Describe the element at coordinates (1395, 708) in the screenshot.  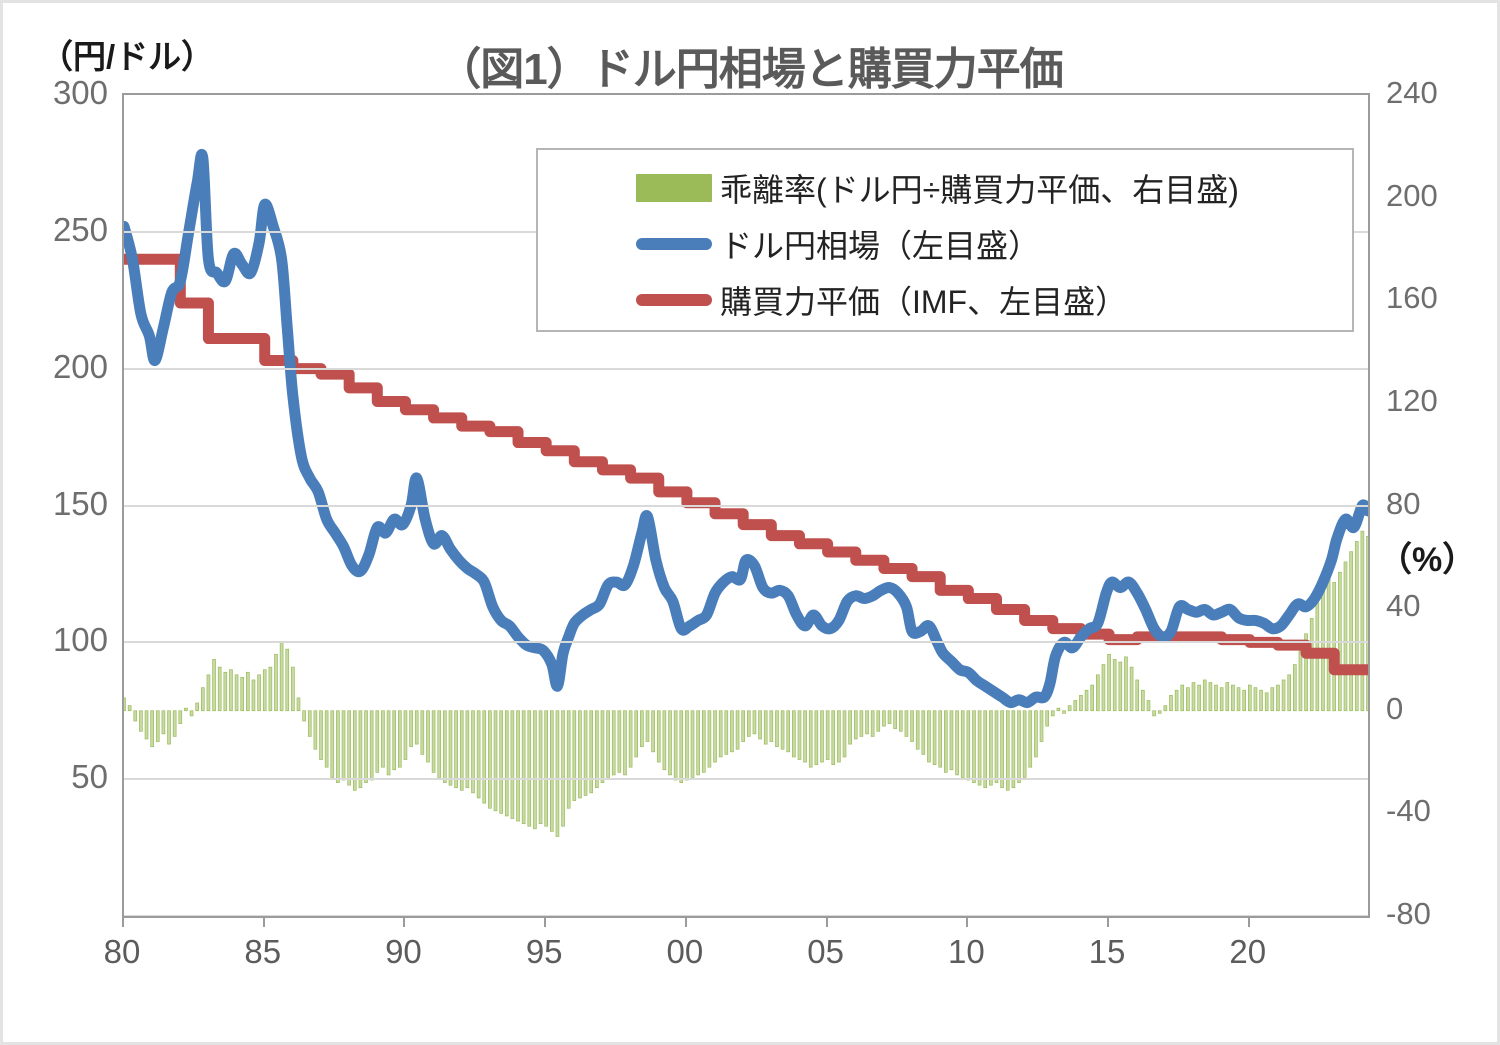
I see `y-axis-right-tick-0: 0` at that location.